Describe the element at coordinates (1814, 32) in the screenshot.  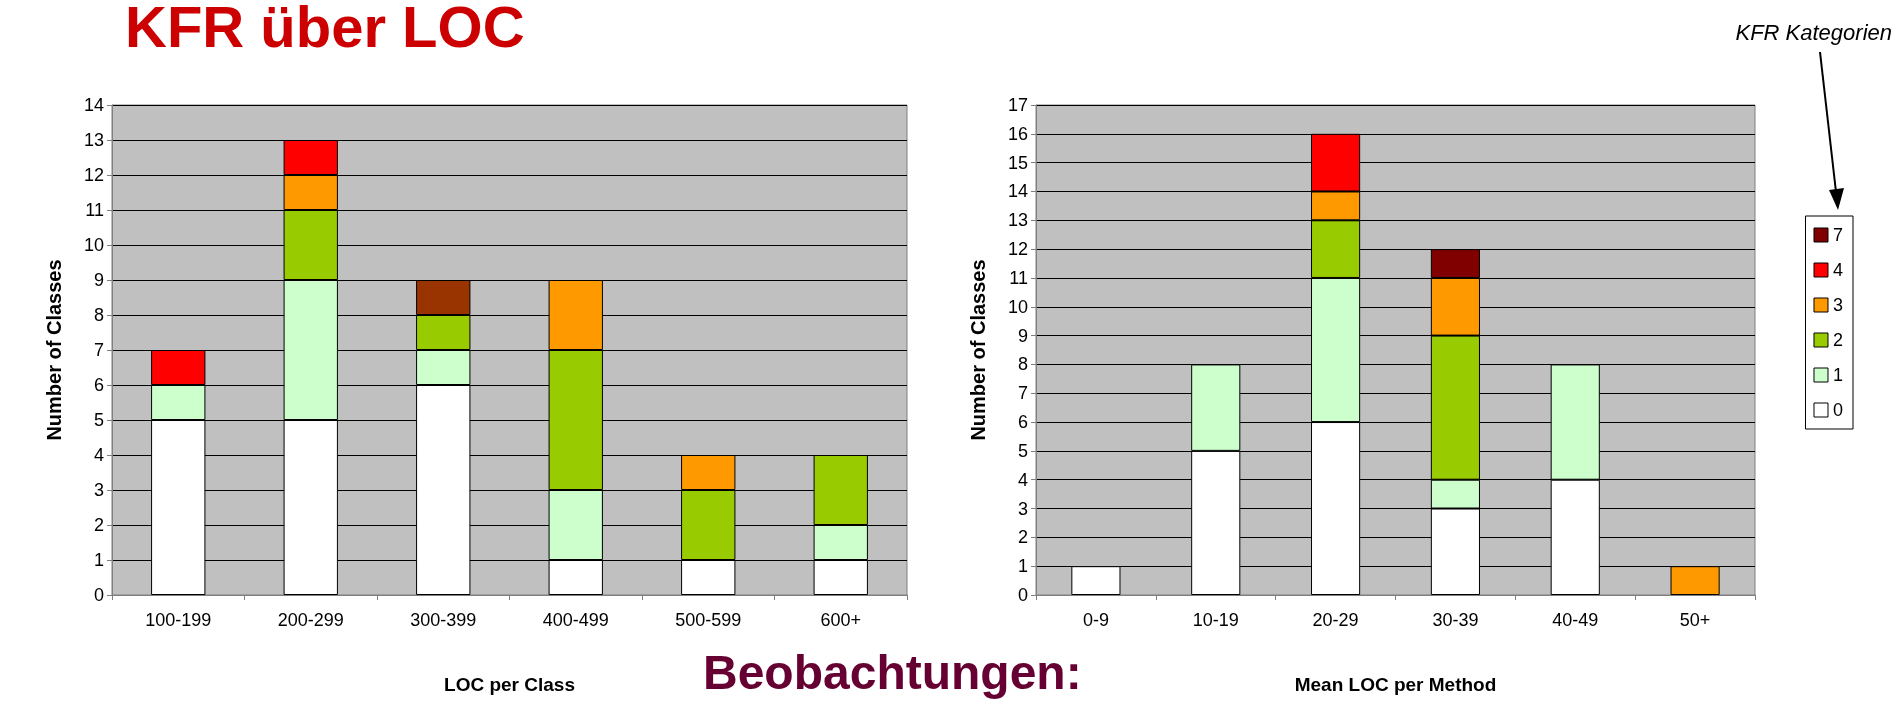
I see `legend-title: KFR Kategorien` at that location.